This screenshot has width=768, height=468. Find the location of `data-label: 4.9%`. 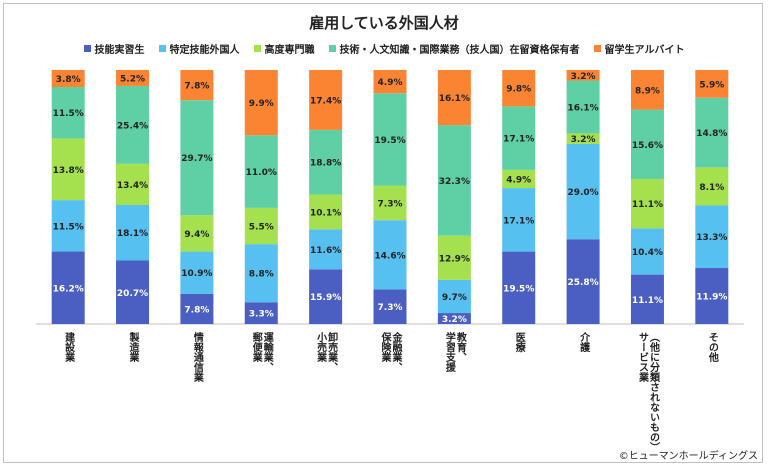

data-label: 4.9% is located at coordinates (390, 83).